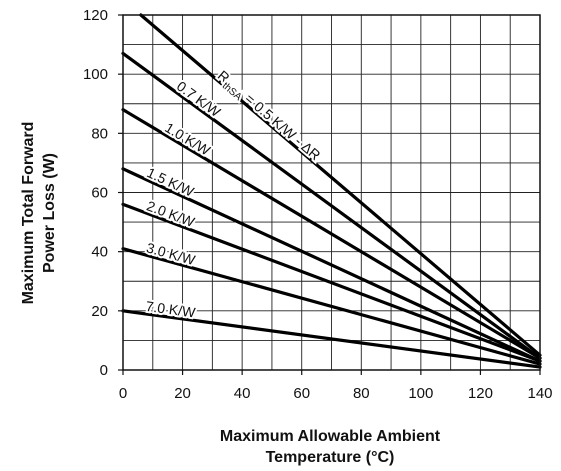 The height and width of the screenshot is (471, 561). I want to click on curve-label-1: 0.7 K/W, so click(199, 99).